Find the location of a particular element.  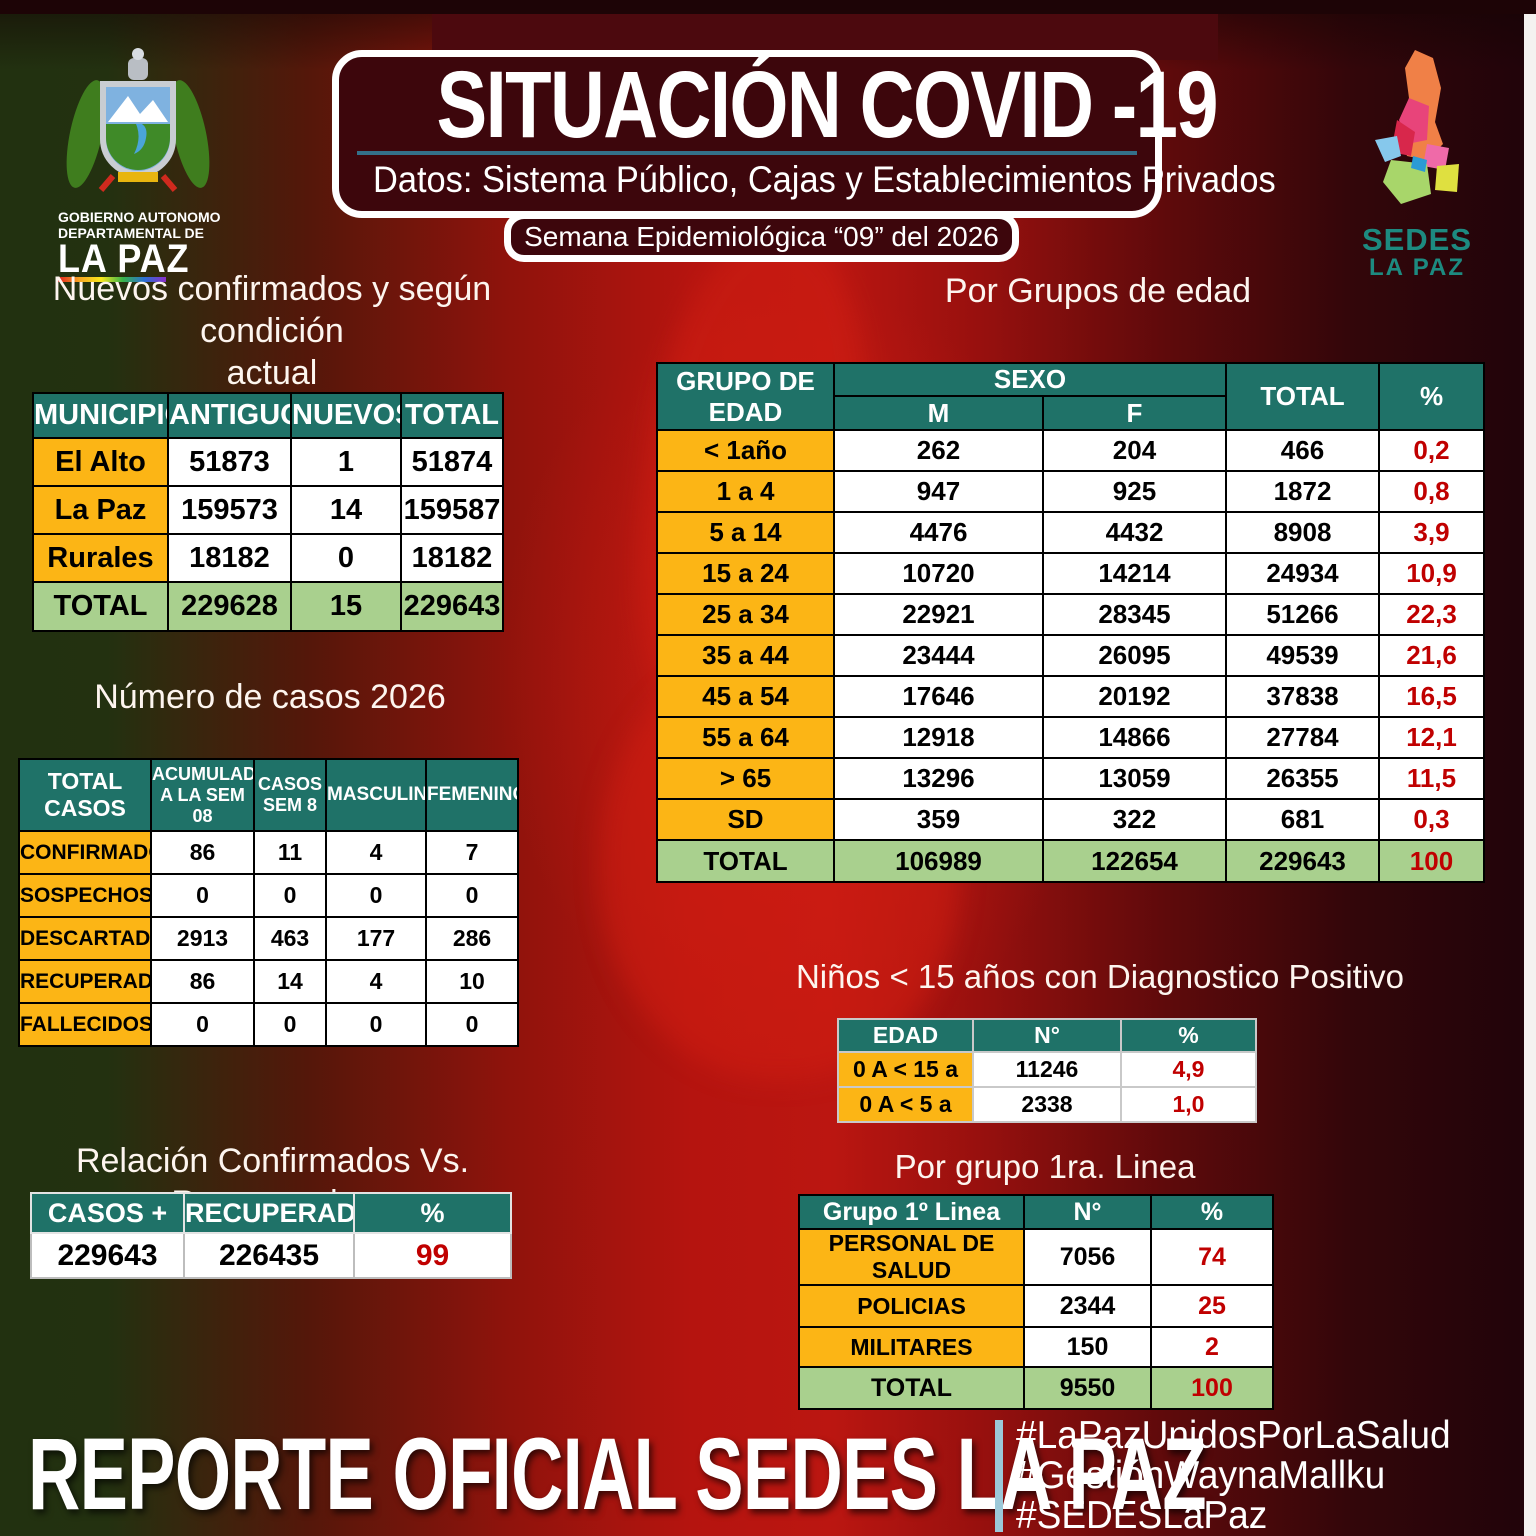

table-row: 55 a 64 12918 14866 27784 12,1 is located at coordinates (1070, 737).